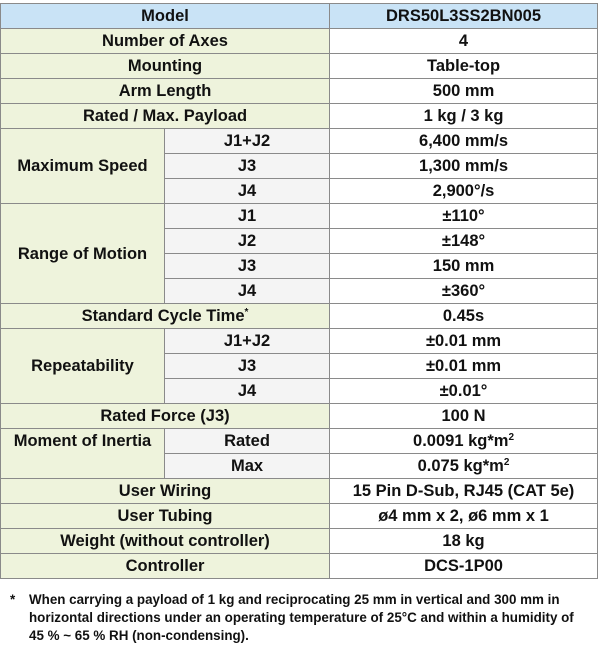  I want to click on repeatability-value: ±0.01°, so click(463, 391).